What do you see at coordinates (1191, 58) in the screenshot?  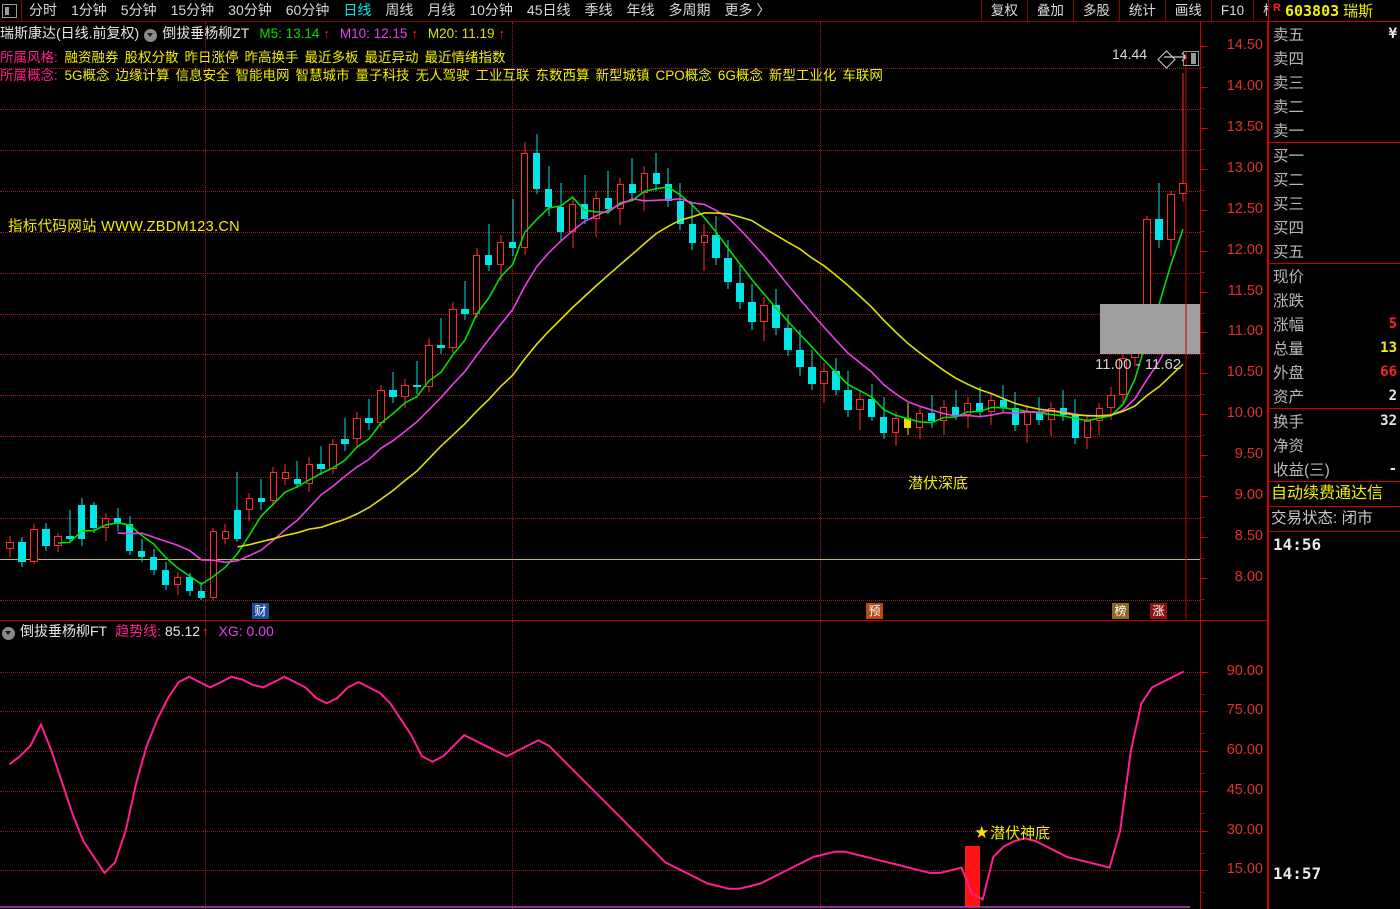 I see `panel-toggle-icon` at bounding box center [1191, 58].